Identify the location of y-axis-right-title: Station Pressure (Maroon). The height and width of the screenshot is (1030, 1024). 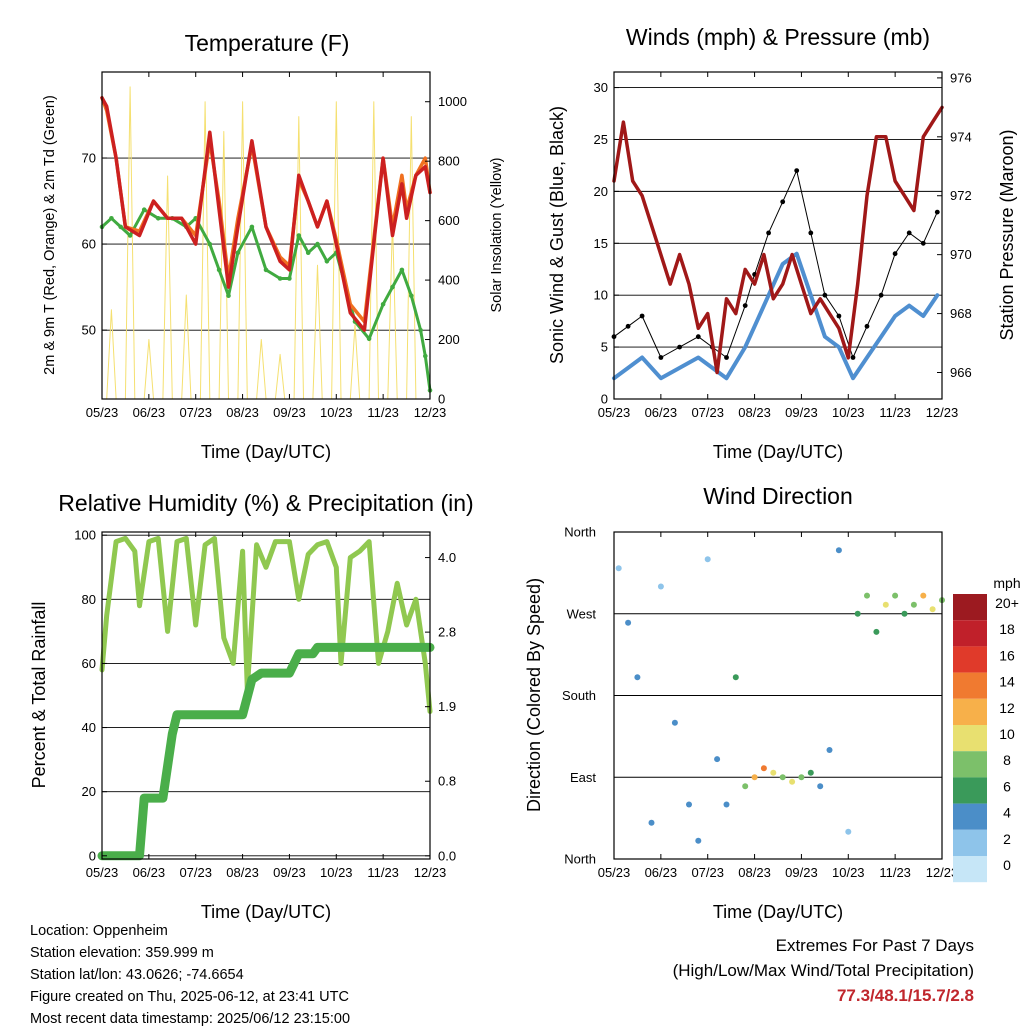
(1007, 234).